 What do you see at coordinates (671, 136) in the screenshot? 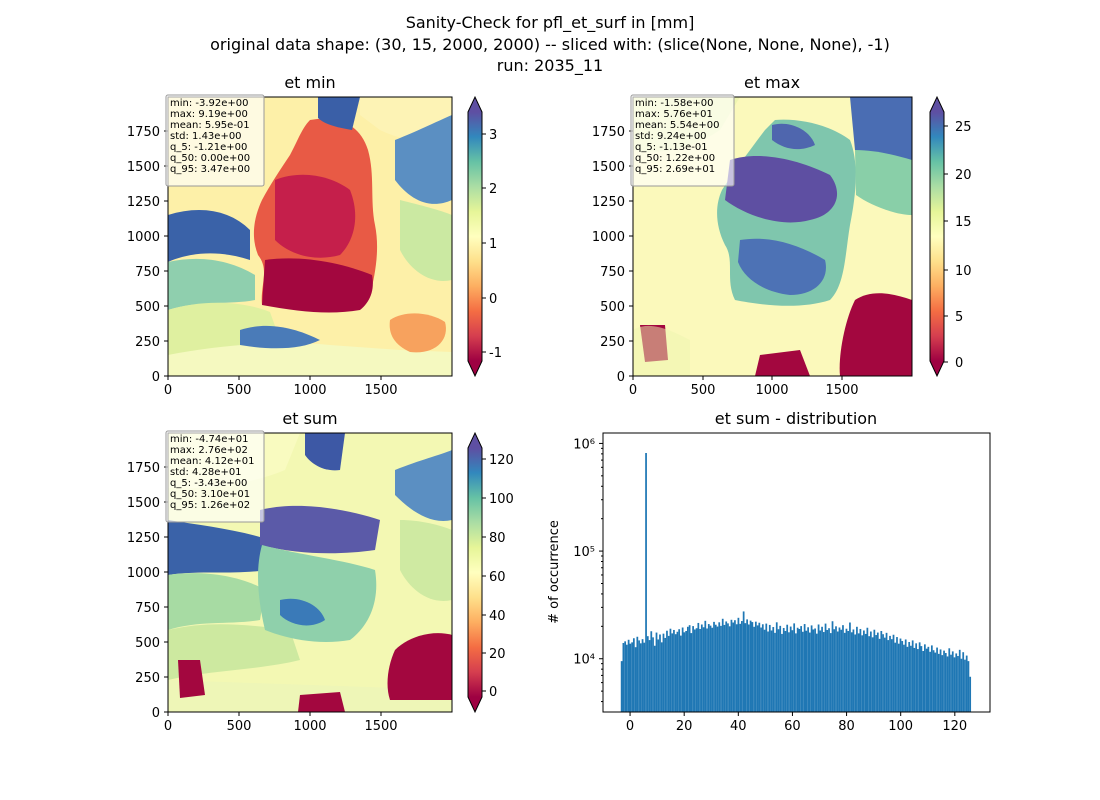
I see `stats-line: std: 9.24e+00` at bounding box center [671, 136].